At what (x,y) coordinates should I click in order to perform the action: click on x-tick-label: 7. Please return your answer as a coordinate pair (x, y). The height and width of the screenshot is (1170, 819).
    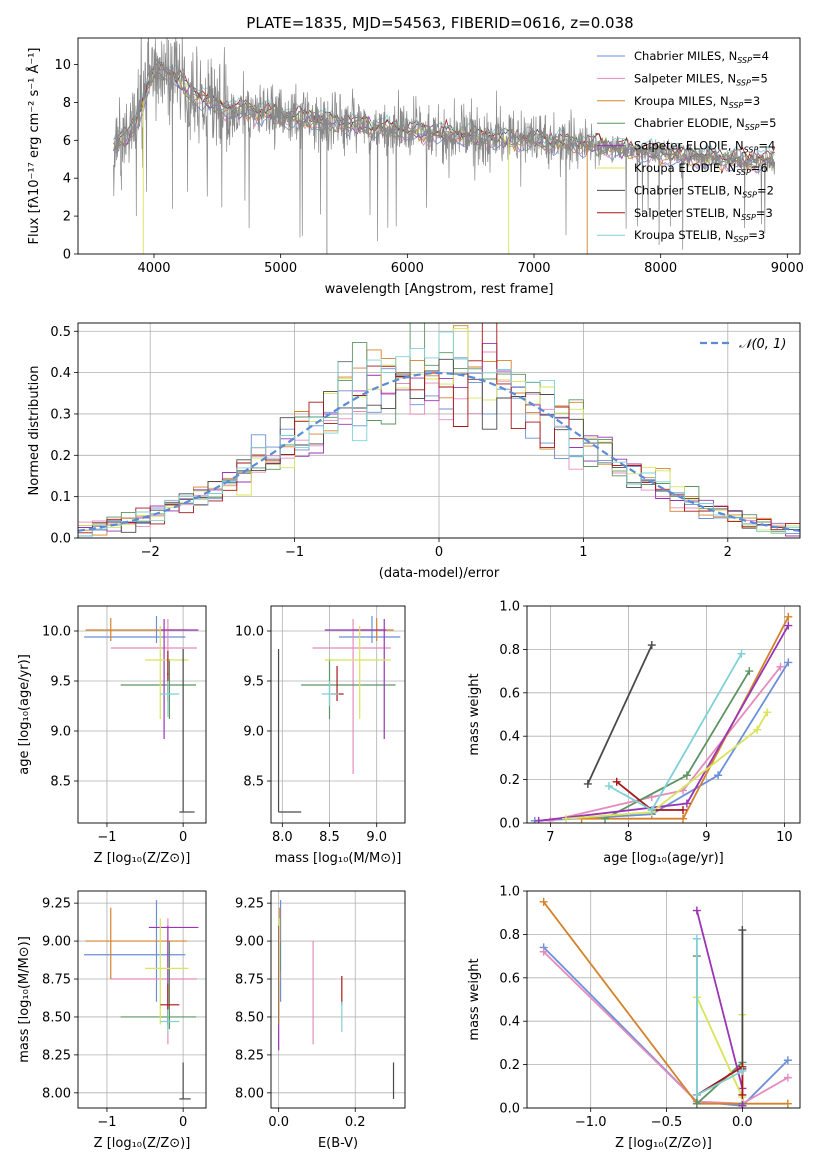
    Looking at the image, I should click on (550, 837).